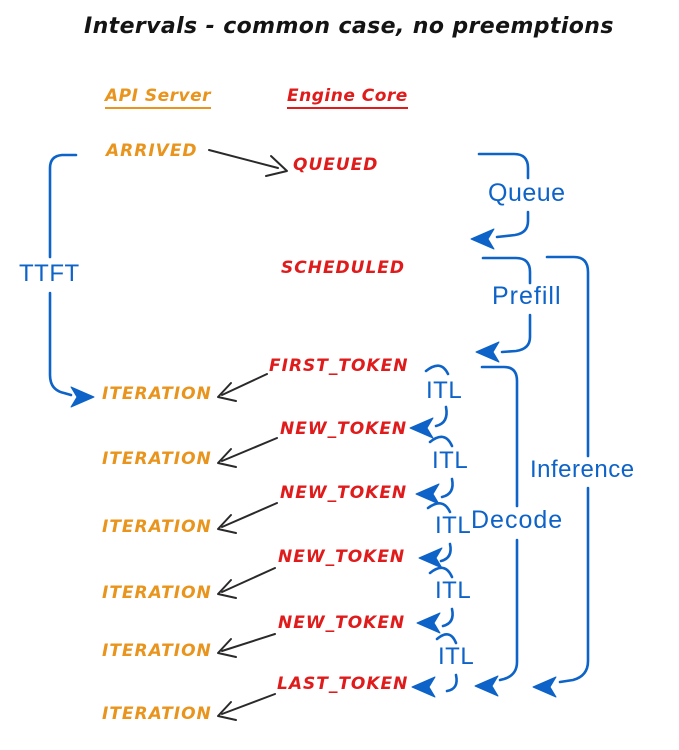  Describe the element at coordinates (157, 593) in the screenshot. I see `event-iteration-4: ITERATION` at that location.